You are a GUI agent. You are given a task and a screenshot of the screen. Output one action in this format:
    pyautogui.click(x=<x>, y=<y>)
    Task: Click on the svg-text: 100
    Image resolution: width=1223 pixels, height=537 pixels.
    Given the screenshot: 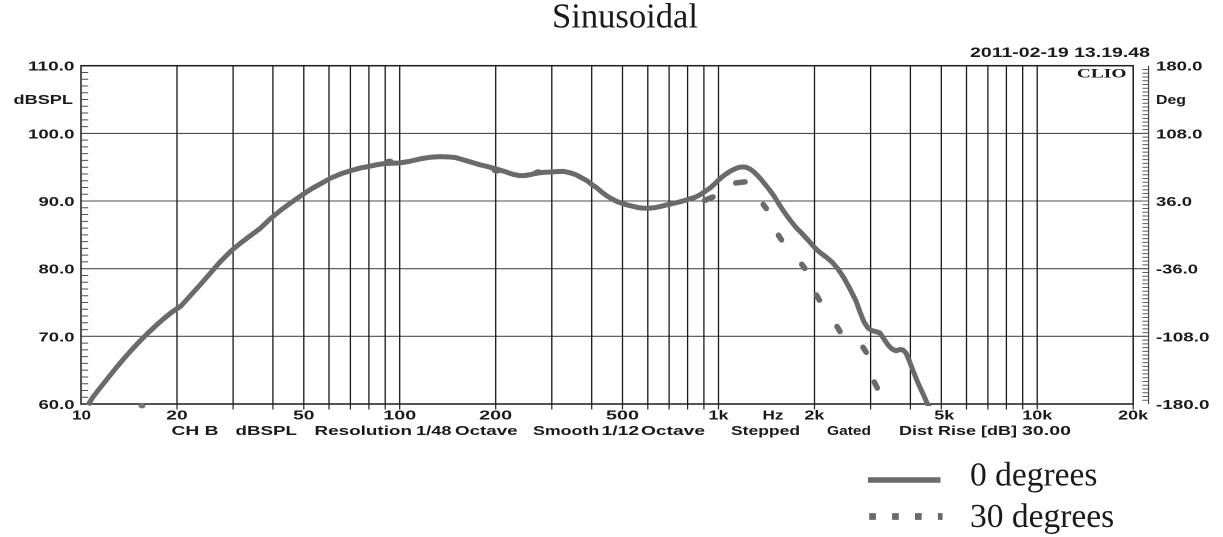 What is the action you would take?
    pyautogui.click(x=399, y=415)
    